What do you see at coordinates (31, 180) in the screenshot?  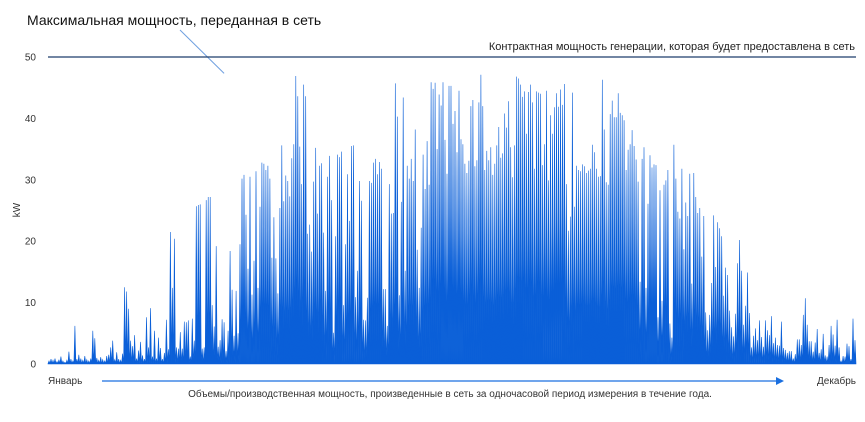 I see `y-tick-label: 30` at bounding box center [31, 180].